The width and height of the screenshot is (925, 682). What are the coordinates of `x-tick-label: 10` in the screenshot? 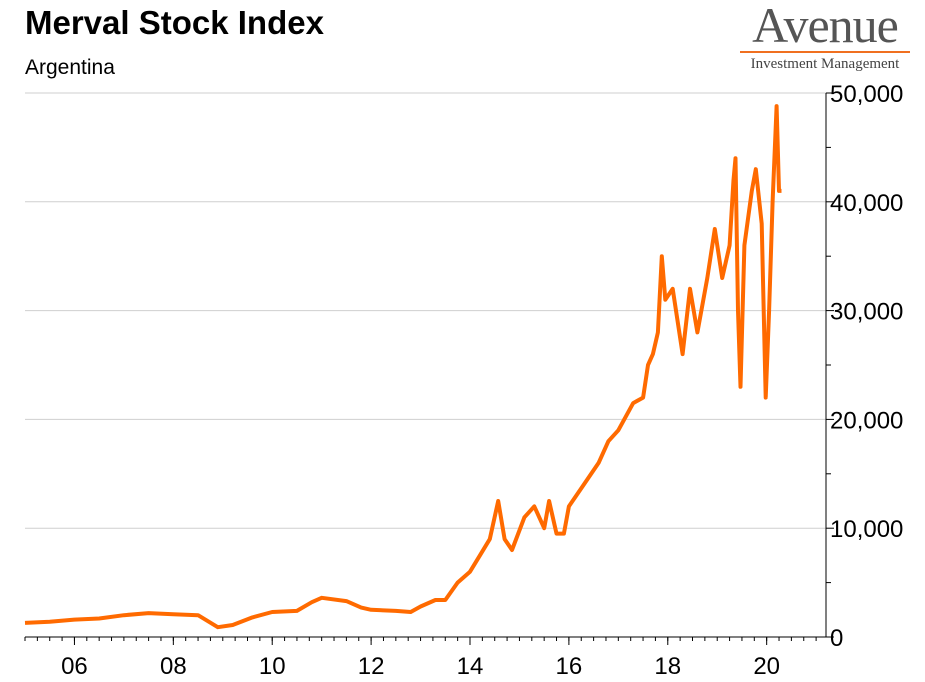 It's located at (272, 666).